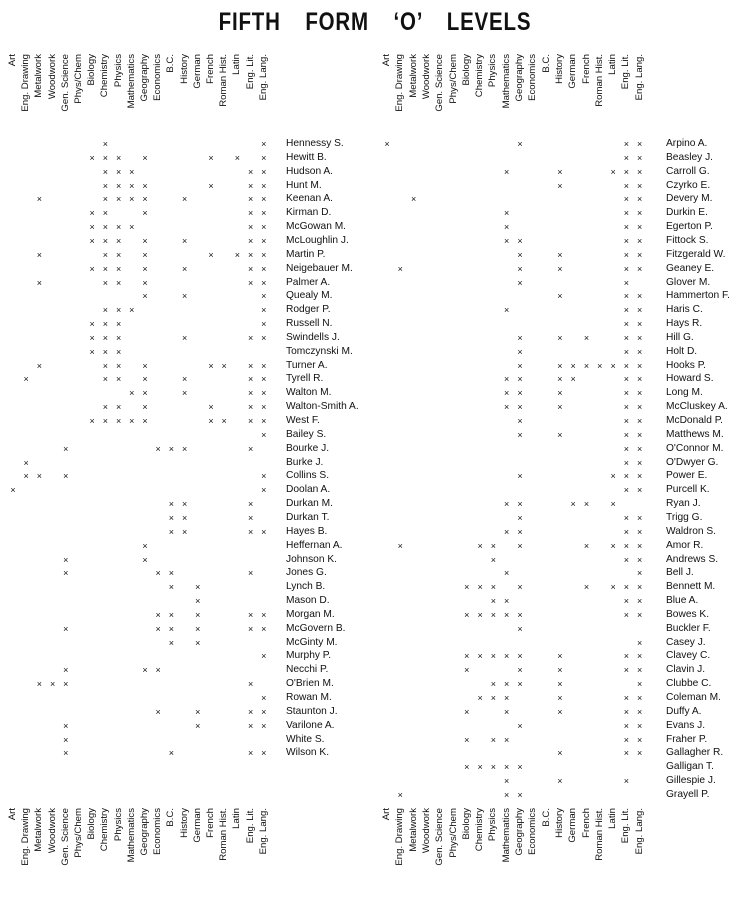 The width and height of the screenshot is (750, 900). I want to click on left-student-name: McGovern B., so click(316, 628).